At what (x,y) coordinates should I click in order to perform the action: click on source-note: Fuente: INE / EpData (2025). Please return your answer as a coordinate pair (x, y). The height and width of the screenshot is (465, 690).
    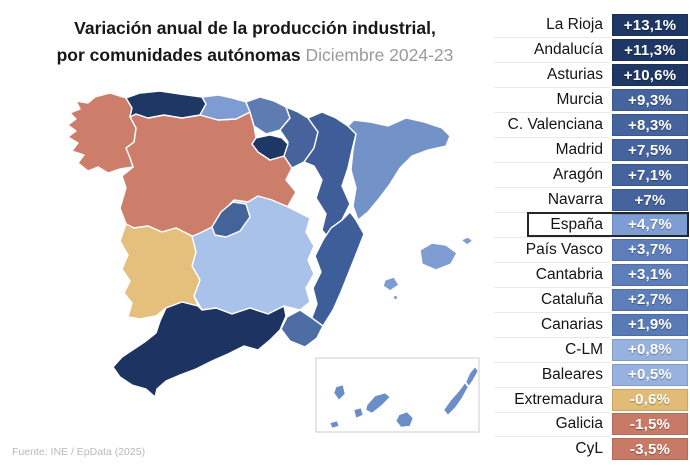
    Looking at the image, I should click on (79, 452).